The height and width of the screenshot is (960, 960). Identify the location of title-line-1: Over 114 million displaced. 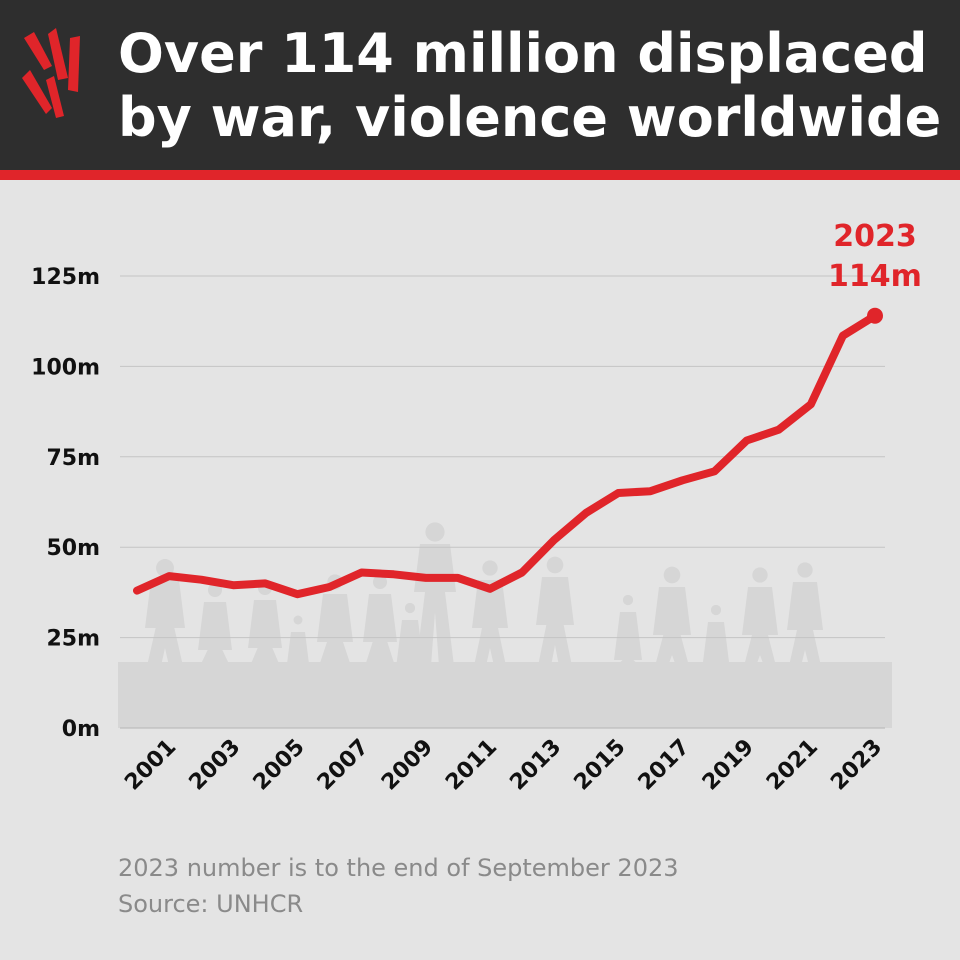
(523, 53).